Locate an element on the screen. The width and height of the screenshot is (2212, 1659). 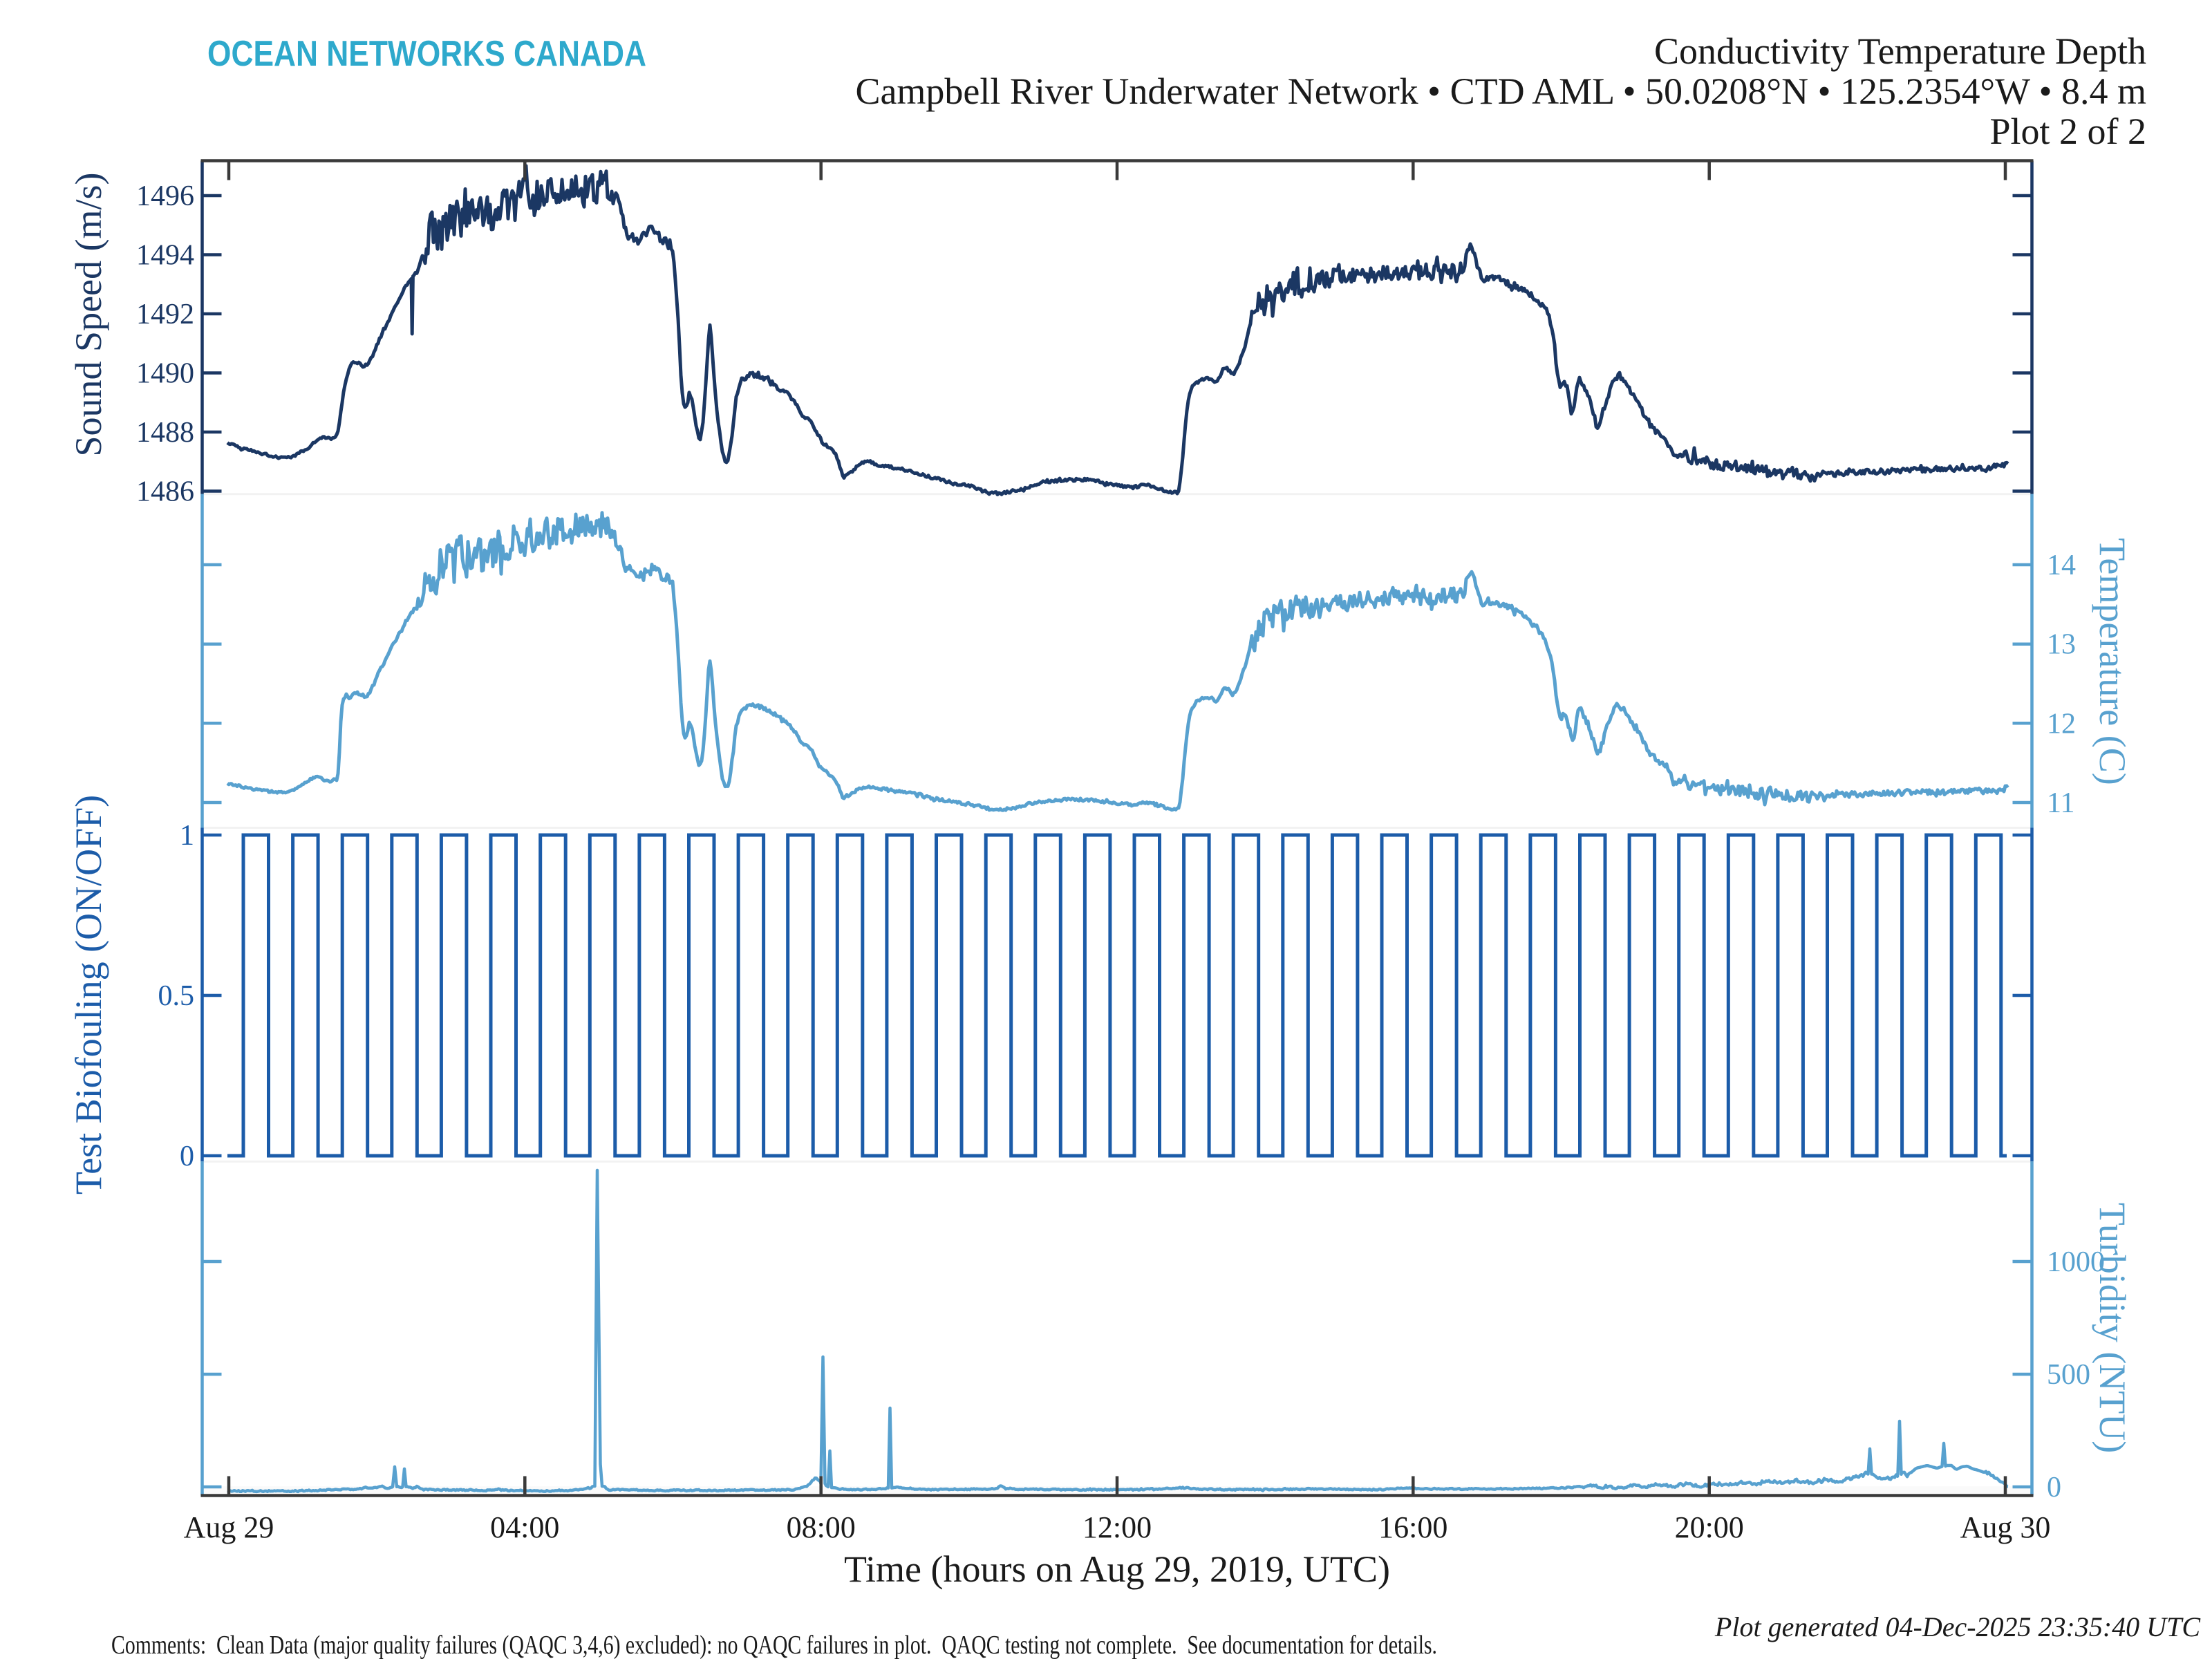
svg-text: 20:00 is located at coordinates (1709, 1527).